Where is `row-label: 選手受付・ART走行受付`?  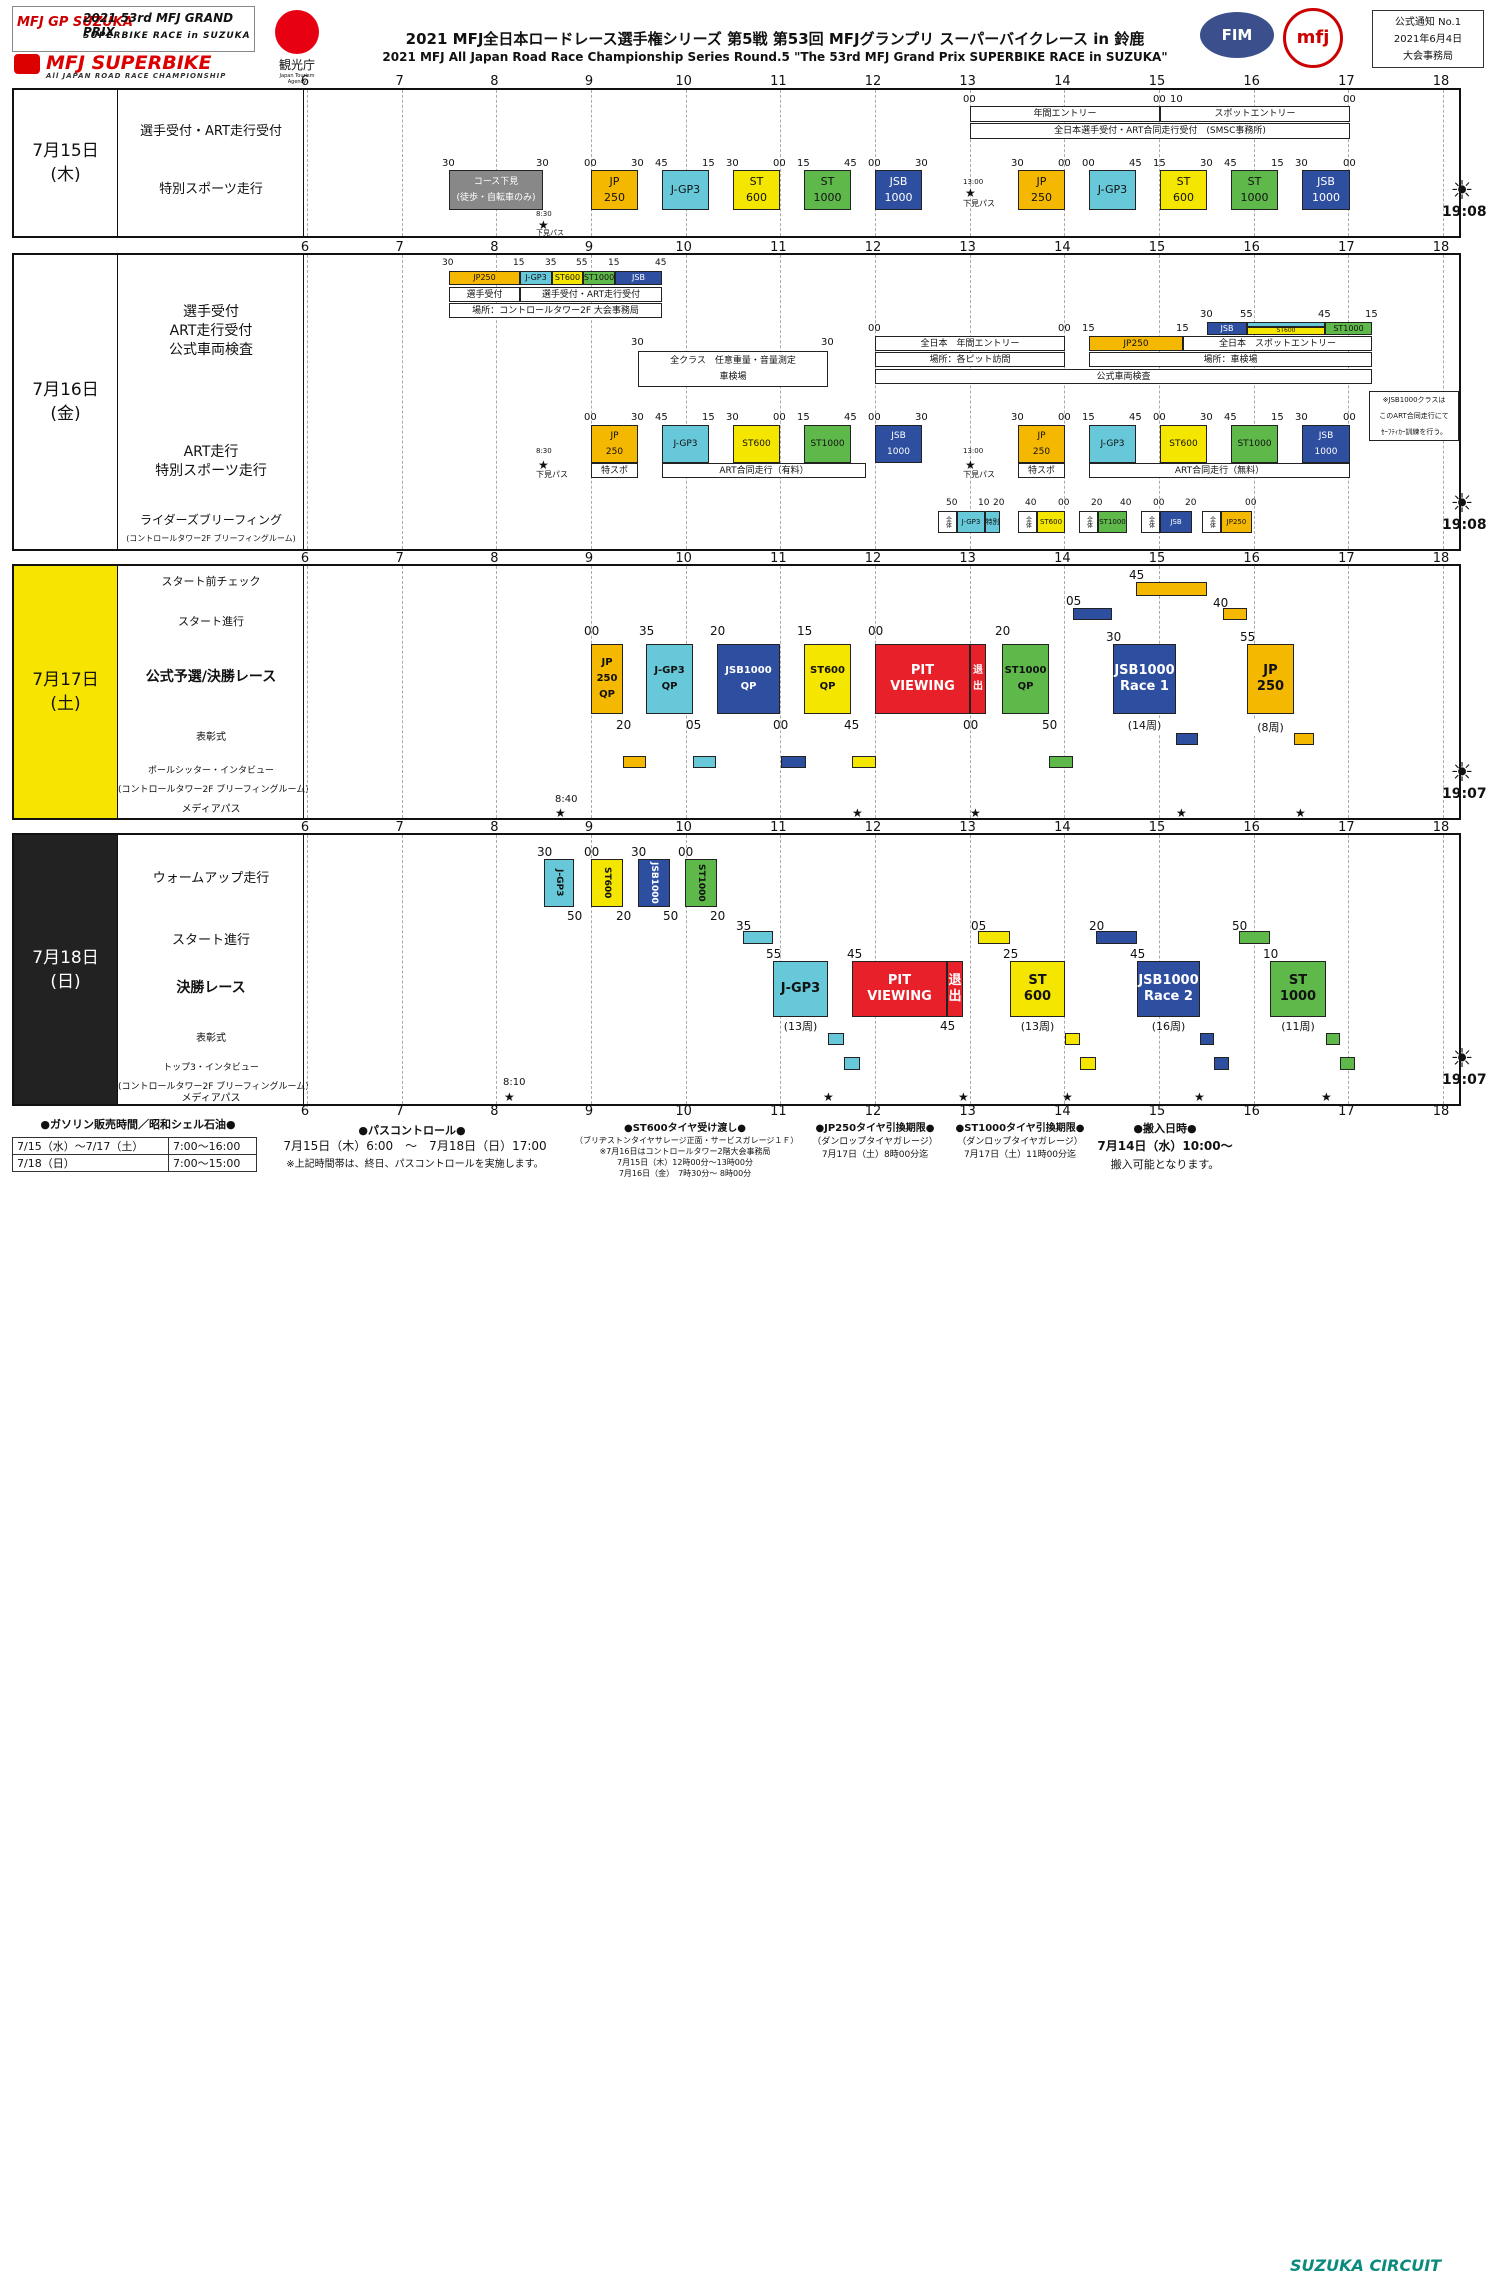 row-label: 選手受付・ART走行受付 is located at coordinates (211, 131).